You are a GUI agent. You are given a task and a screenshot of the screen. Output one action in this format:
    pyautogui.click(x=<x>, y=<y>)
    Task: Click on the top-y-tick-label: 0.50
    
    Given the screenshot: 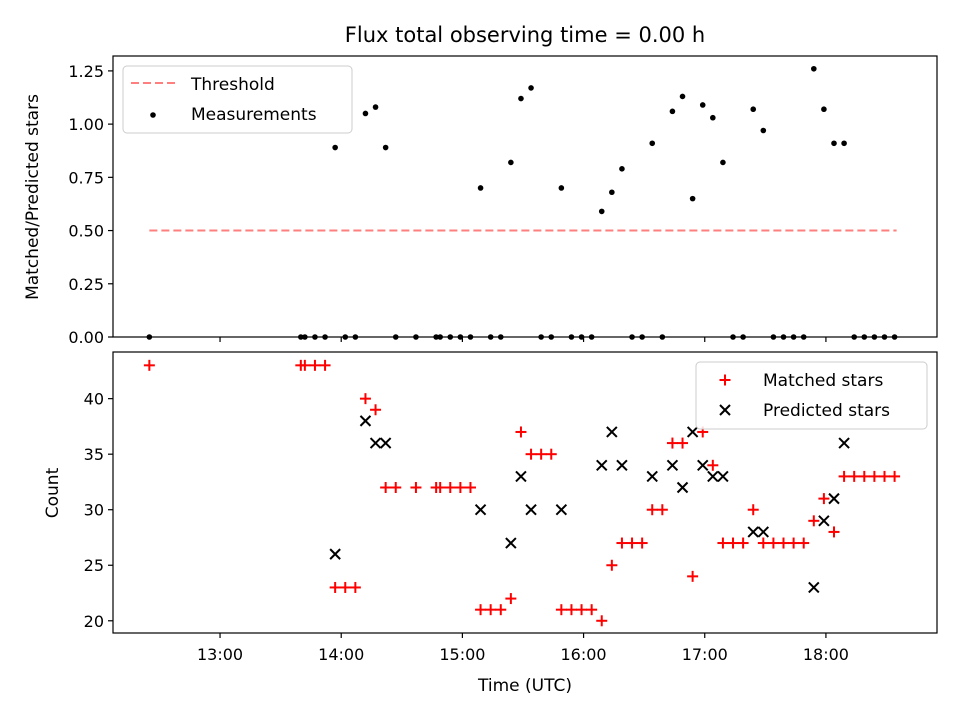 What is the action you would take?
    pyautogui.click(x=86, y=231)
    